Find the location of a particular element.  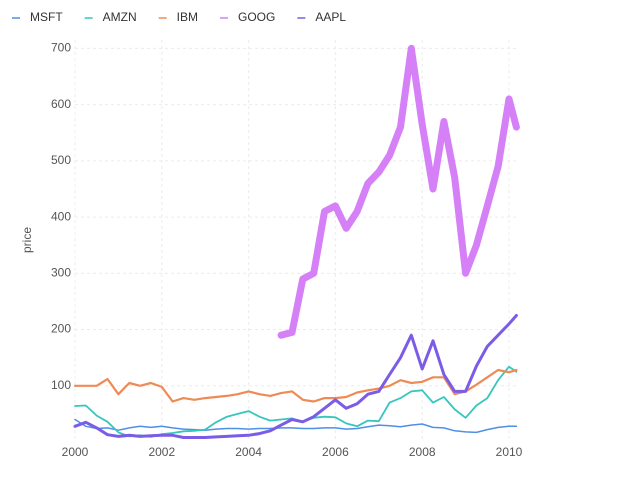

y-tick-label: 100 is located at coordinates (61, 385).